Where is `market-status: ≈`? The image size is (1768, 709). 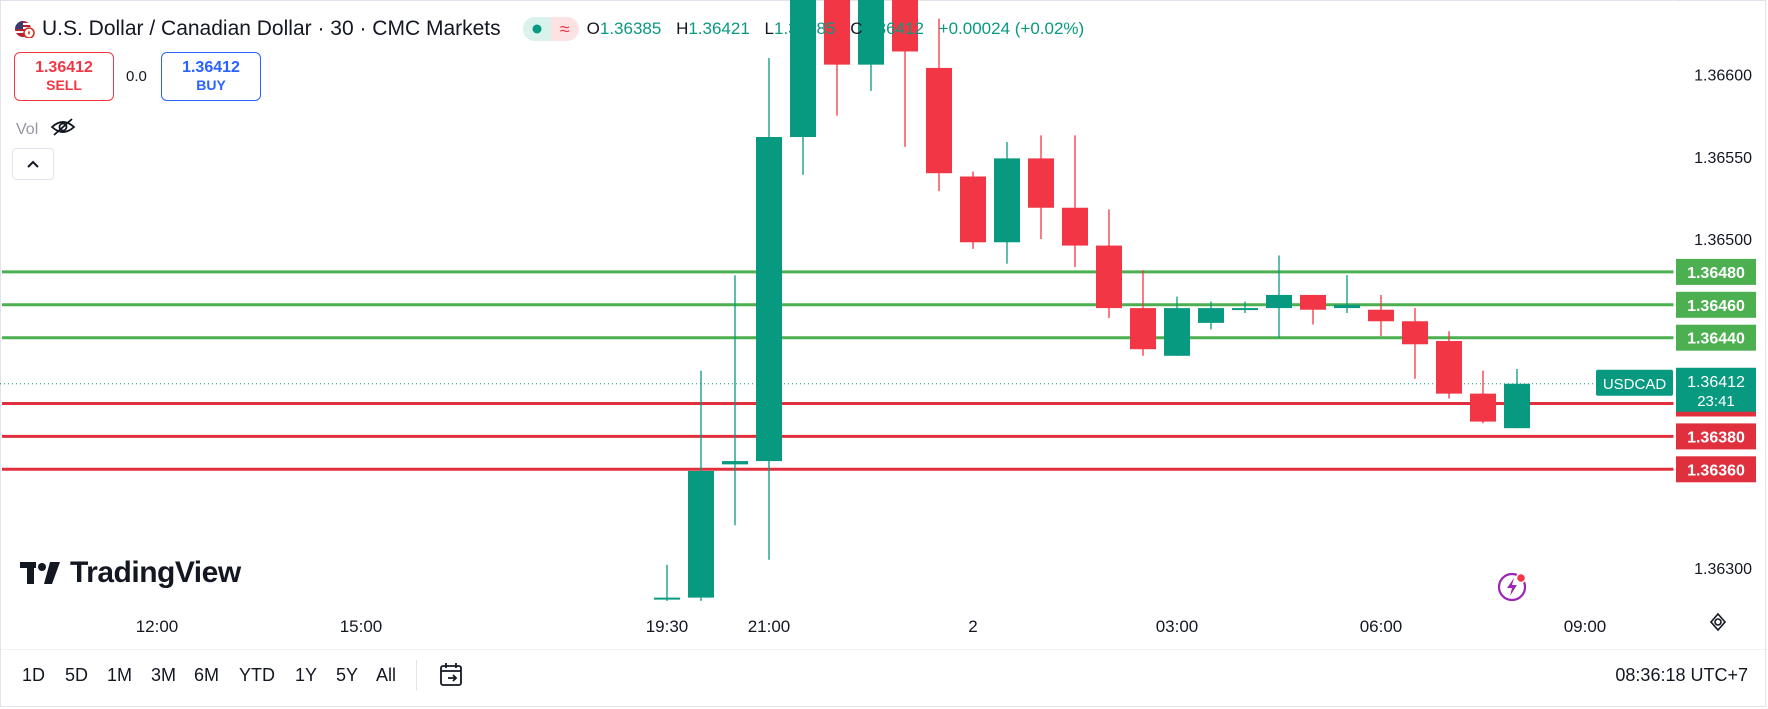 market-status: ≈ is located at coordinates (550, 29).